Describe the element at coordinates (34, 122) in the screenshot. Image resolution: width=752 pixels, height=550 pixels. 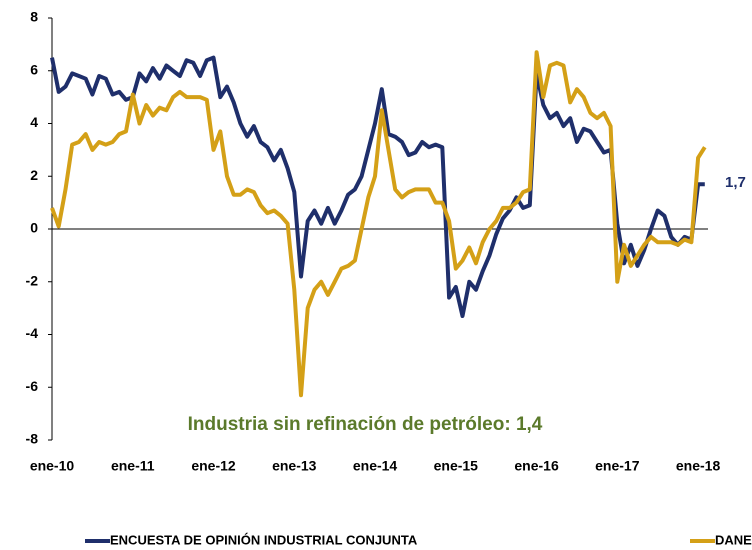
I see `y-tick-label: 4` at that location.